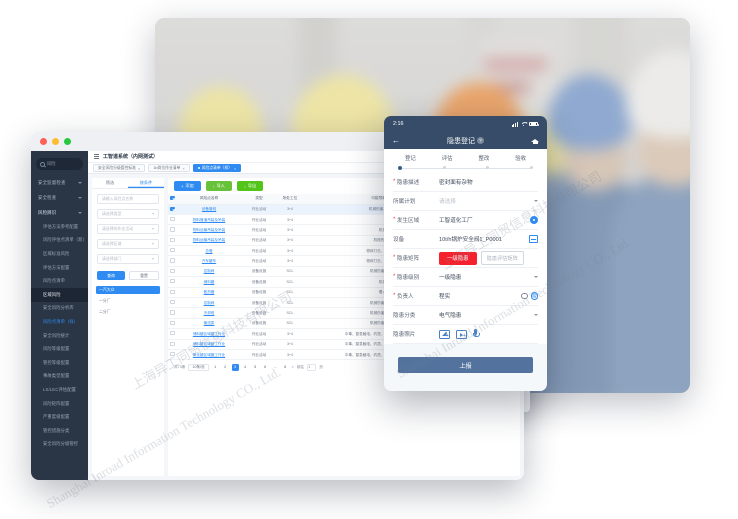 This screenshot has width=738, height=519. Describe the element at coordinates (59, 363) in the screenshot. I see `sidebar-item: 管控等级配置` at that location.